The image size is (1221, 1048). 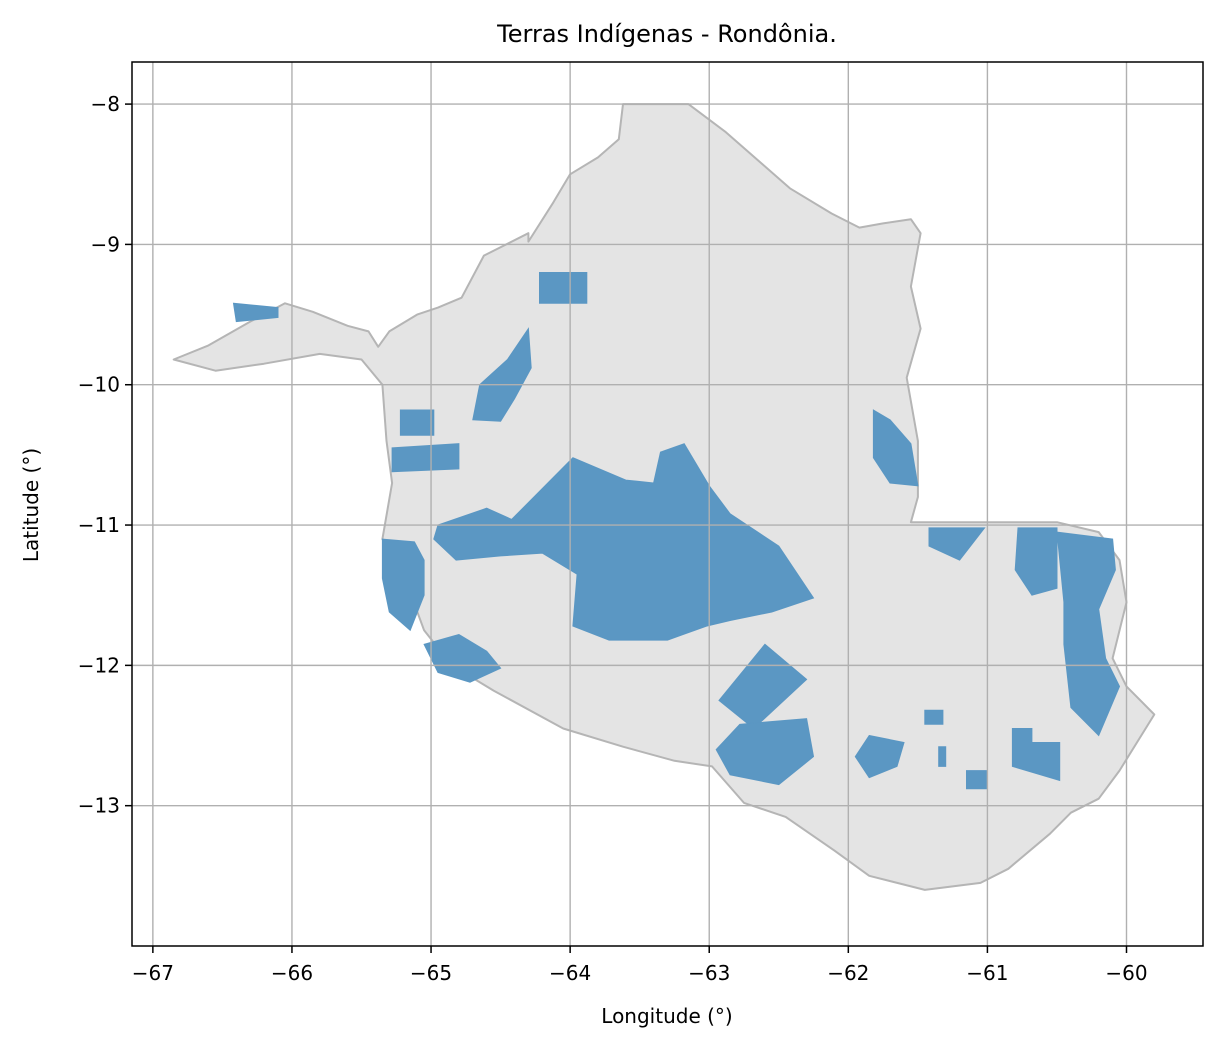 I want to click on y-axis-label: Latitude (°), so click(x=31, y=505).